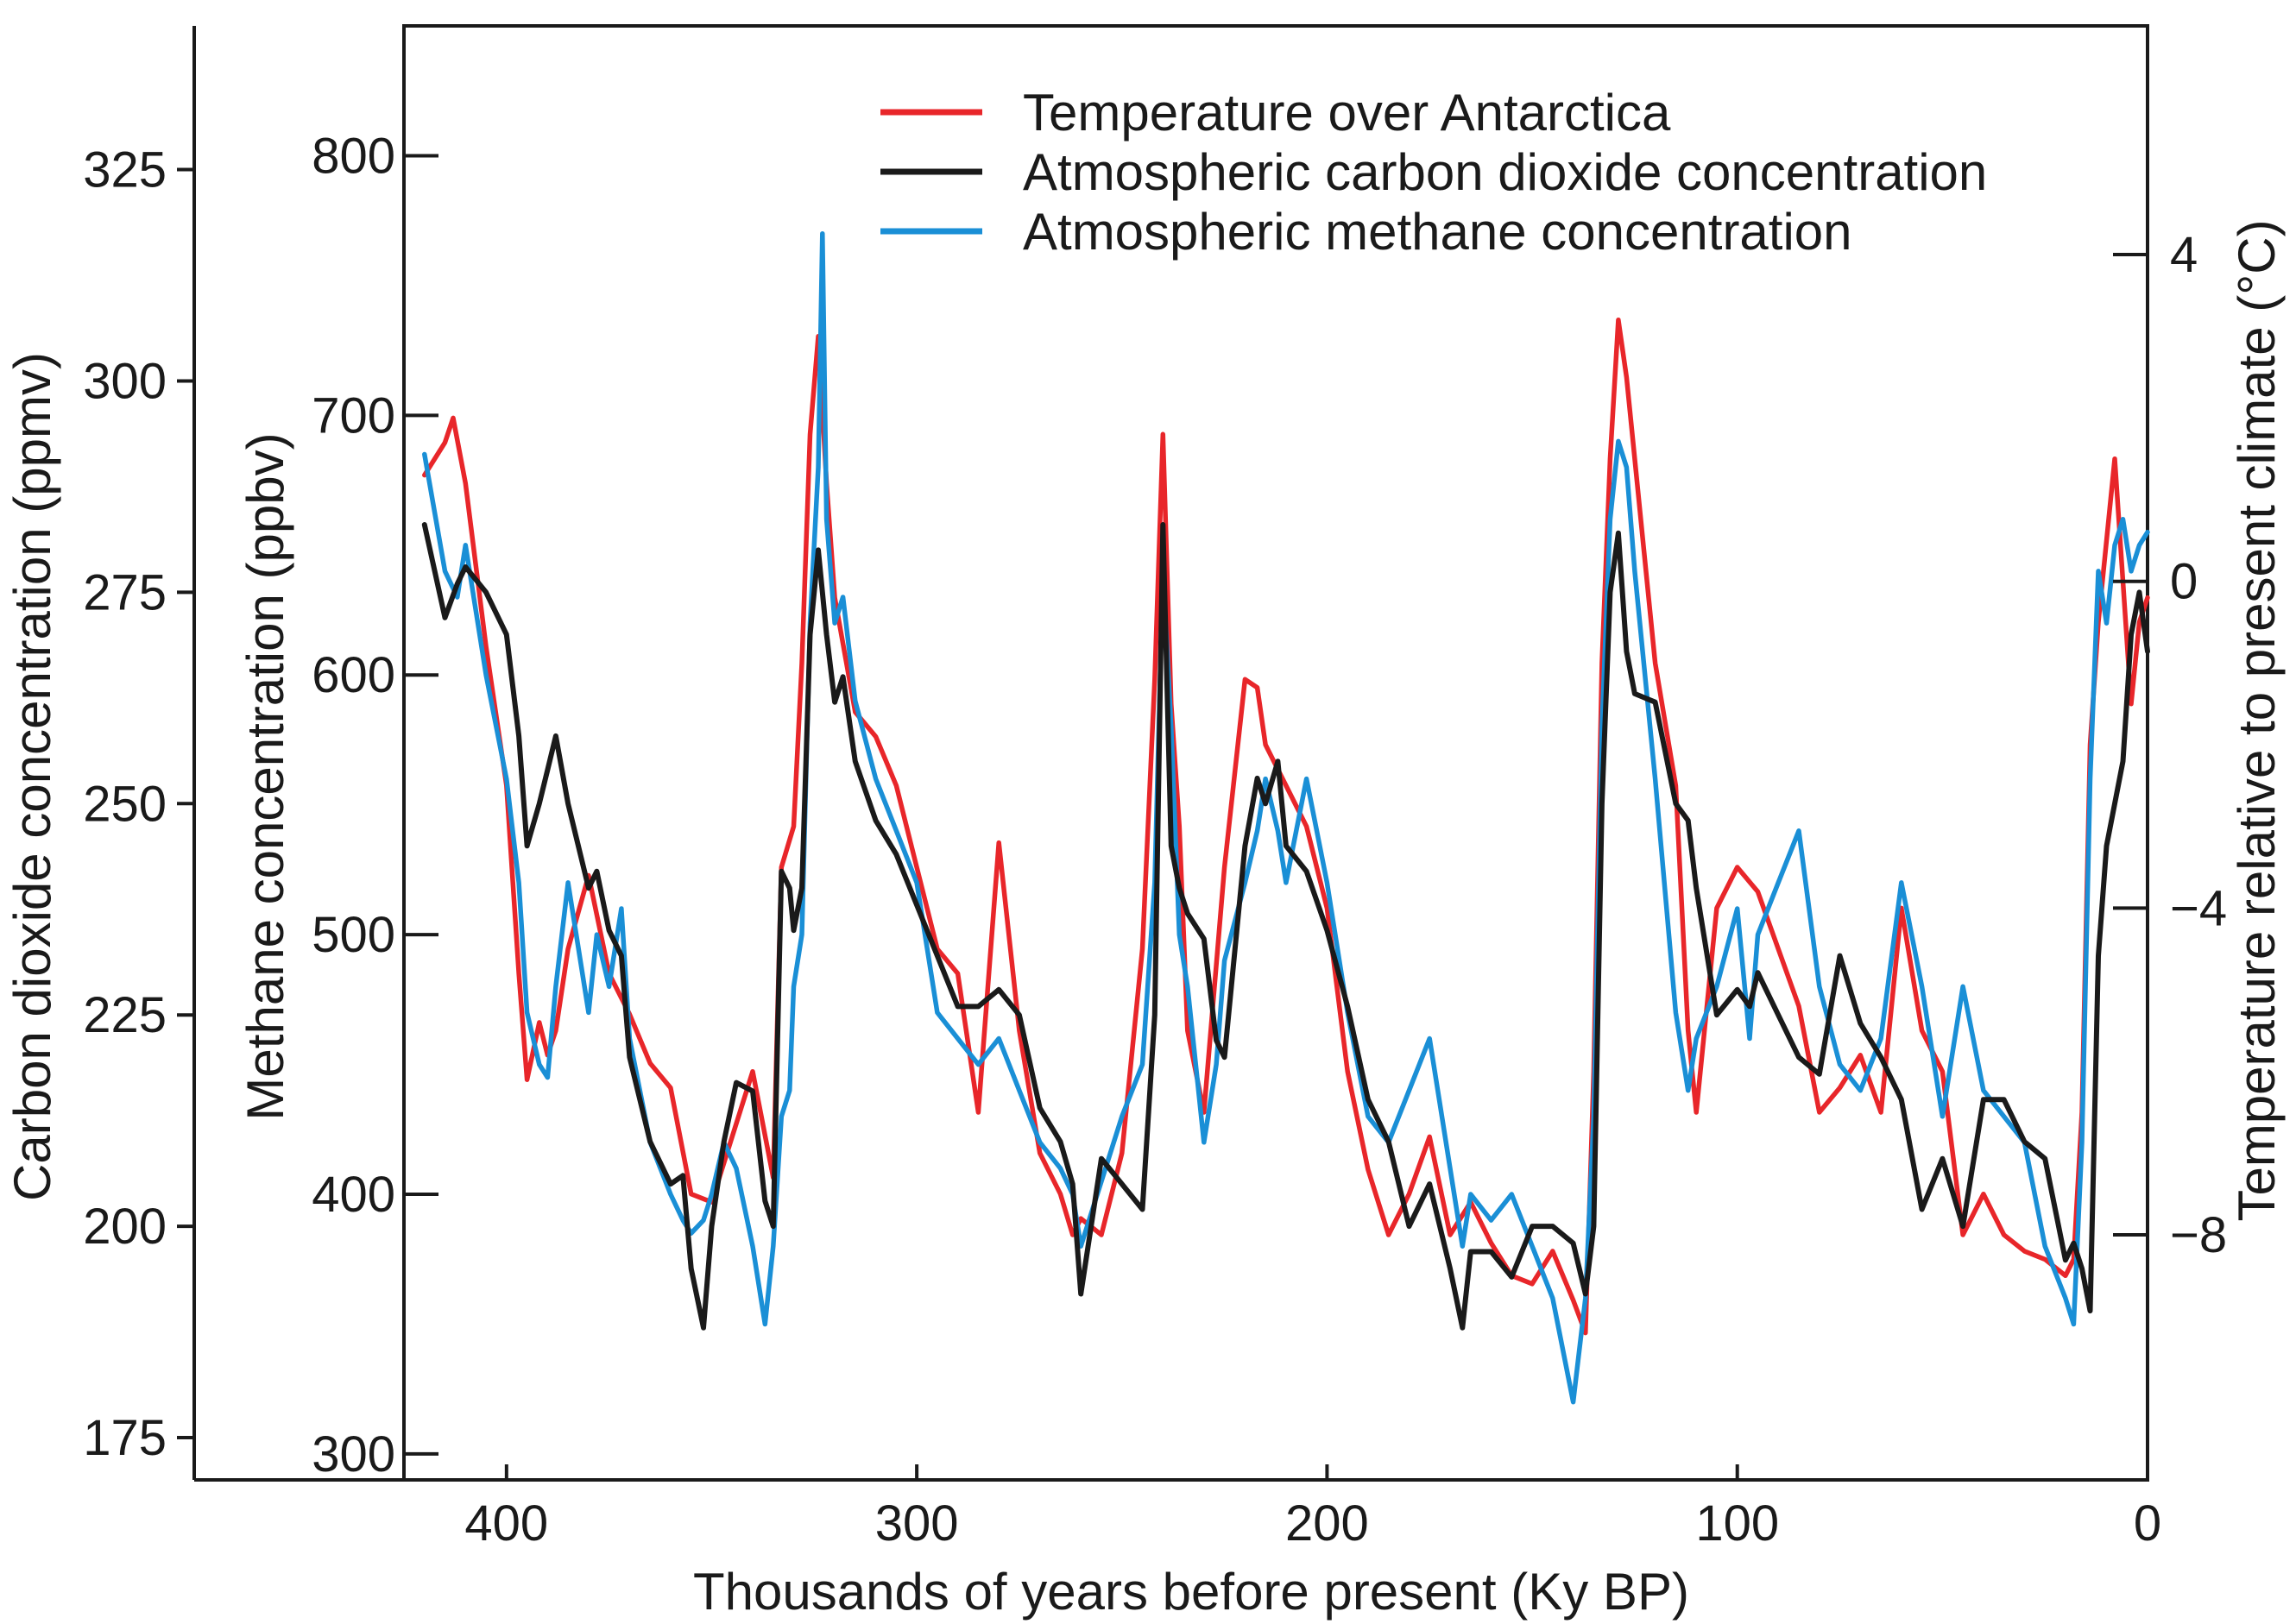 The height and width of the screenshot is (1624, 2296). I want to click on co2-tick-label: 300, so click(125, 381).